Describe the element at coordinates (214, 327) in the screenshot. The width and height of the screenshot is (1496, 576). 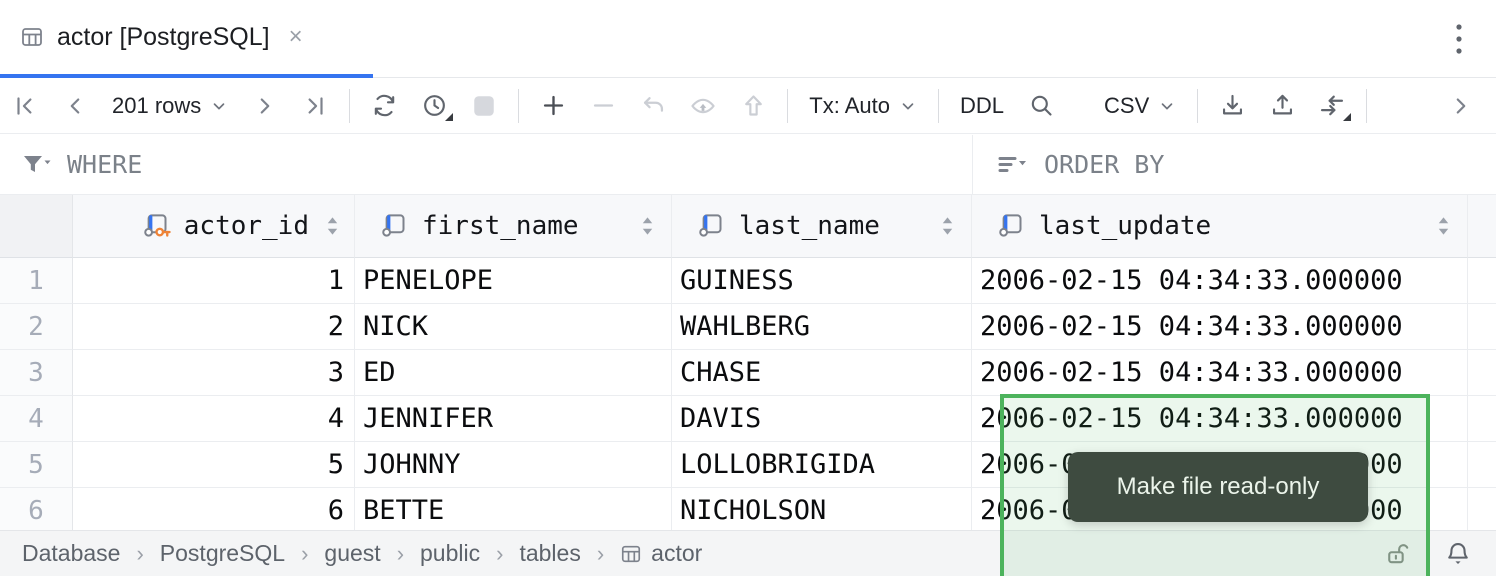
I see `cell-actor-id: 2` at that location.